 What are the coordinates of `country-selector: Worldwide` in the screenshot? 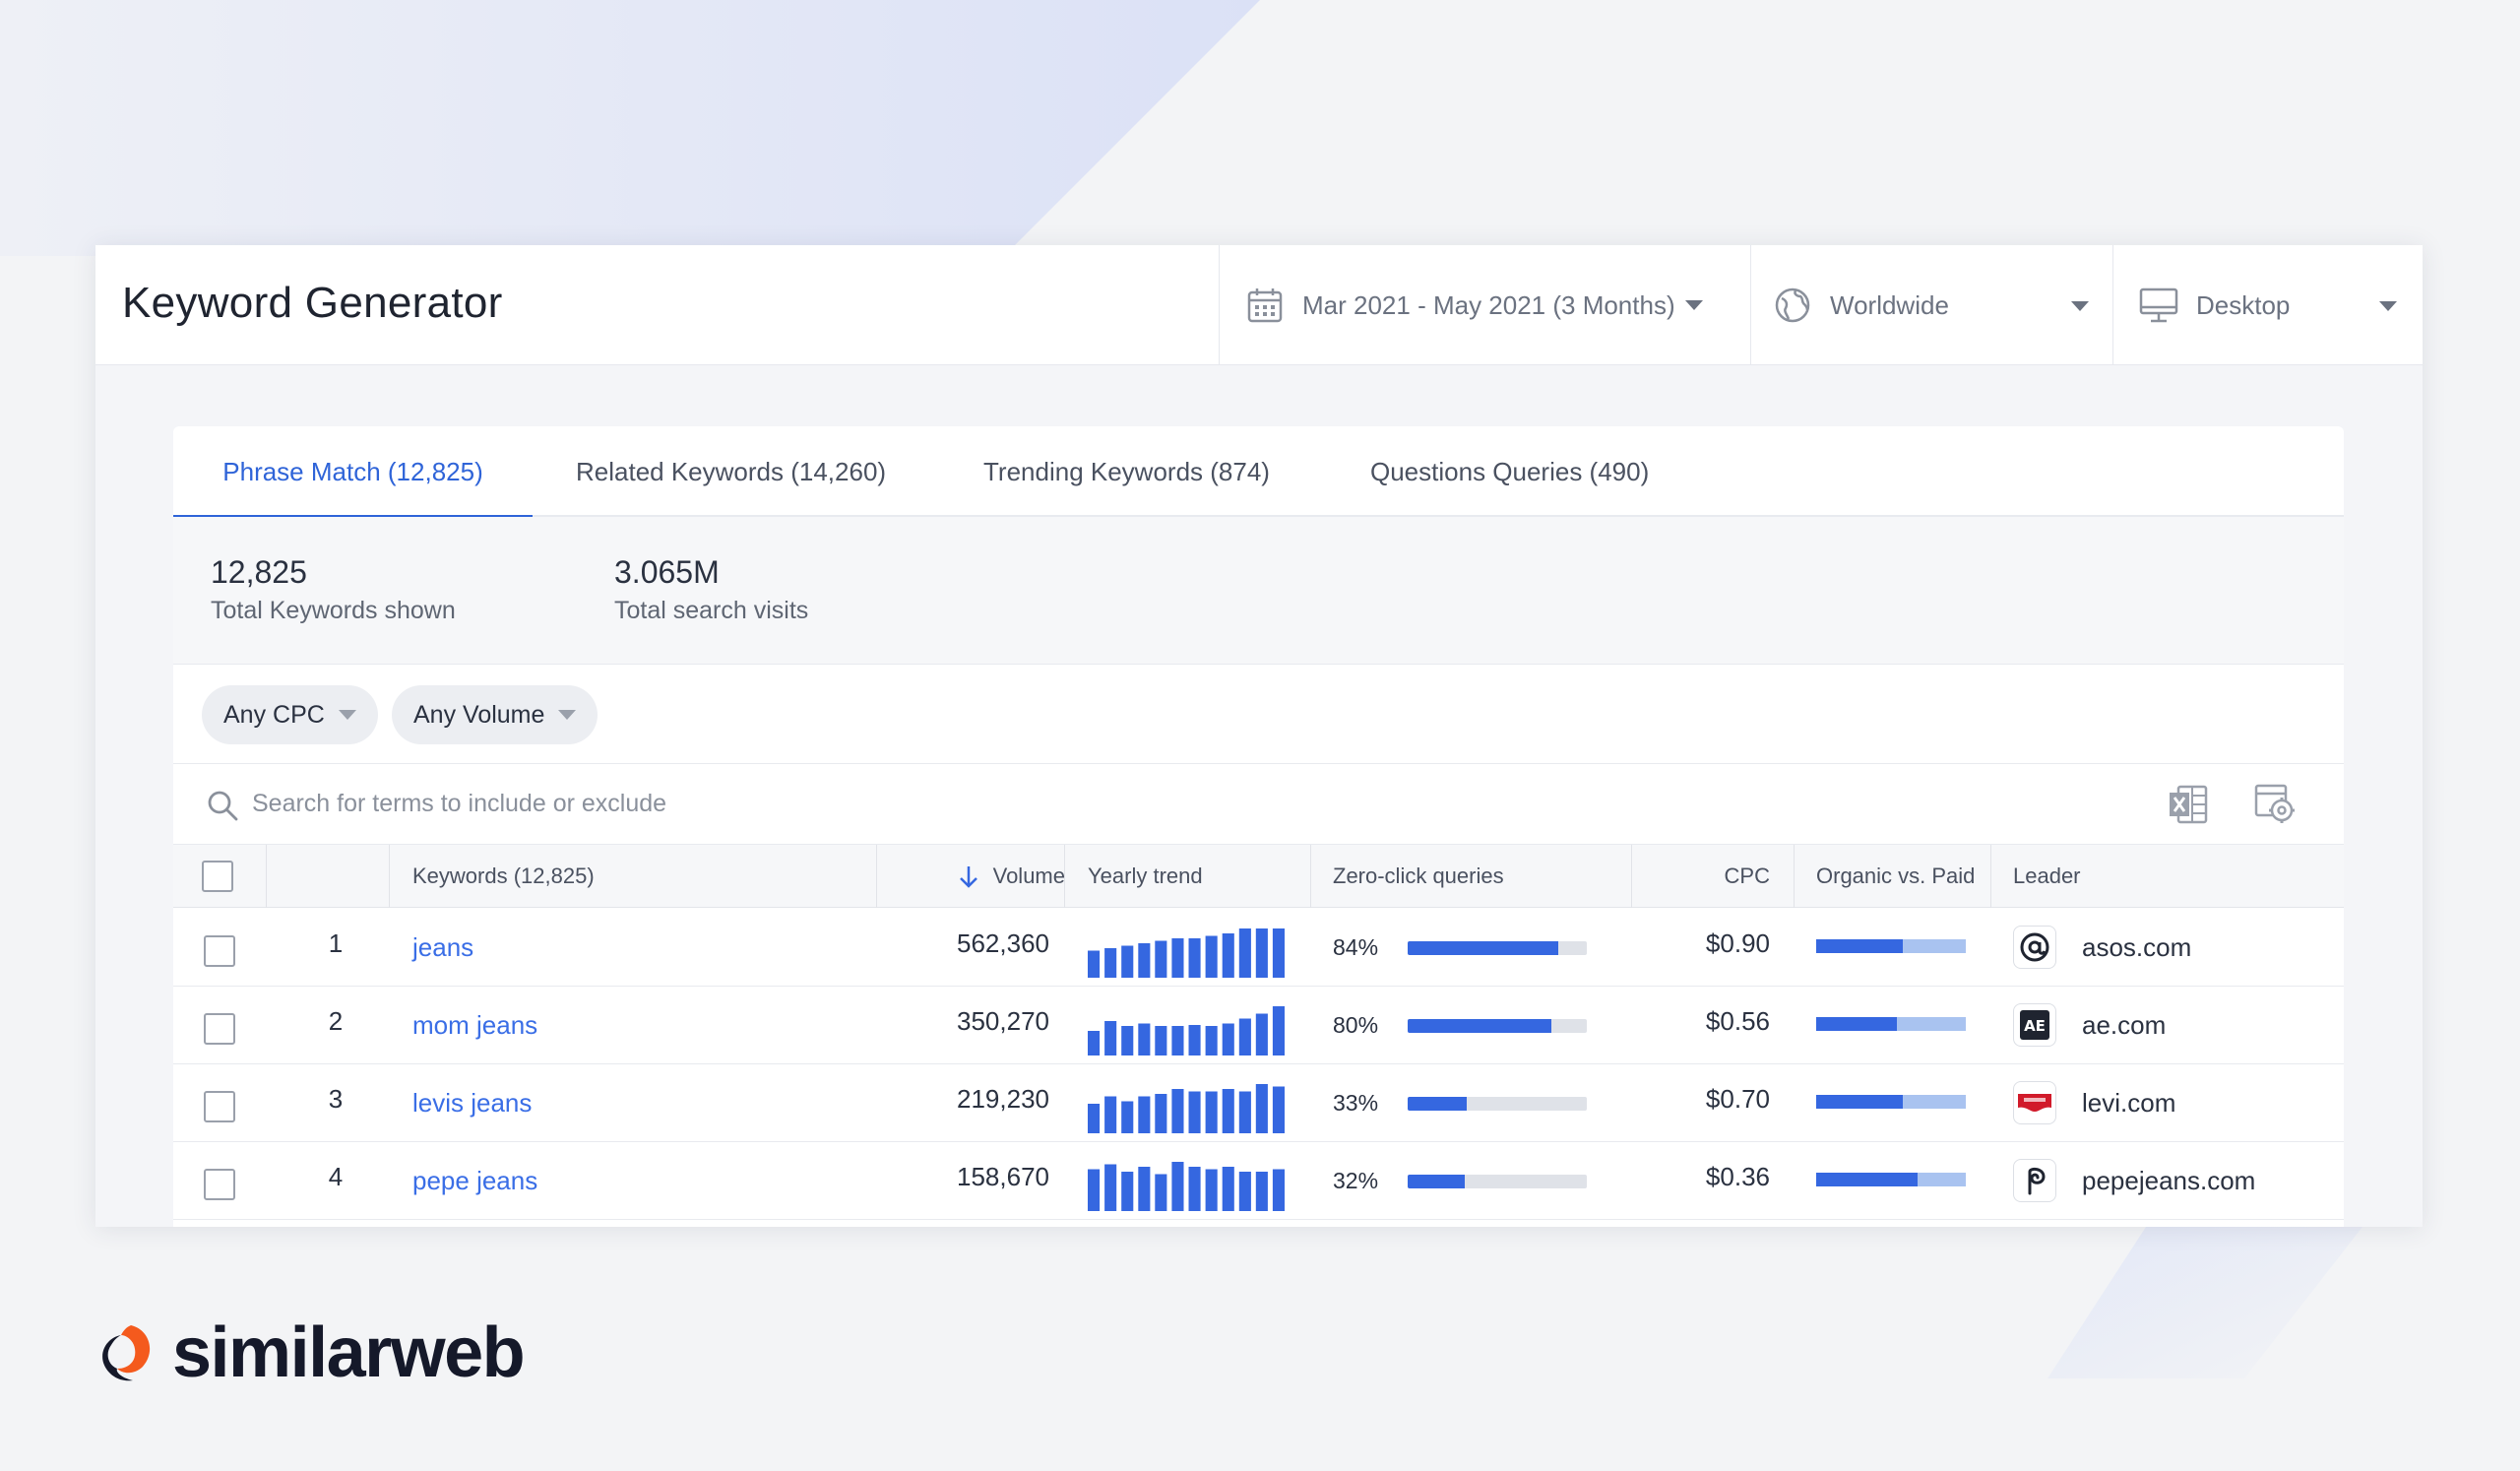 It's located at (1931, 305).